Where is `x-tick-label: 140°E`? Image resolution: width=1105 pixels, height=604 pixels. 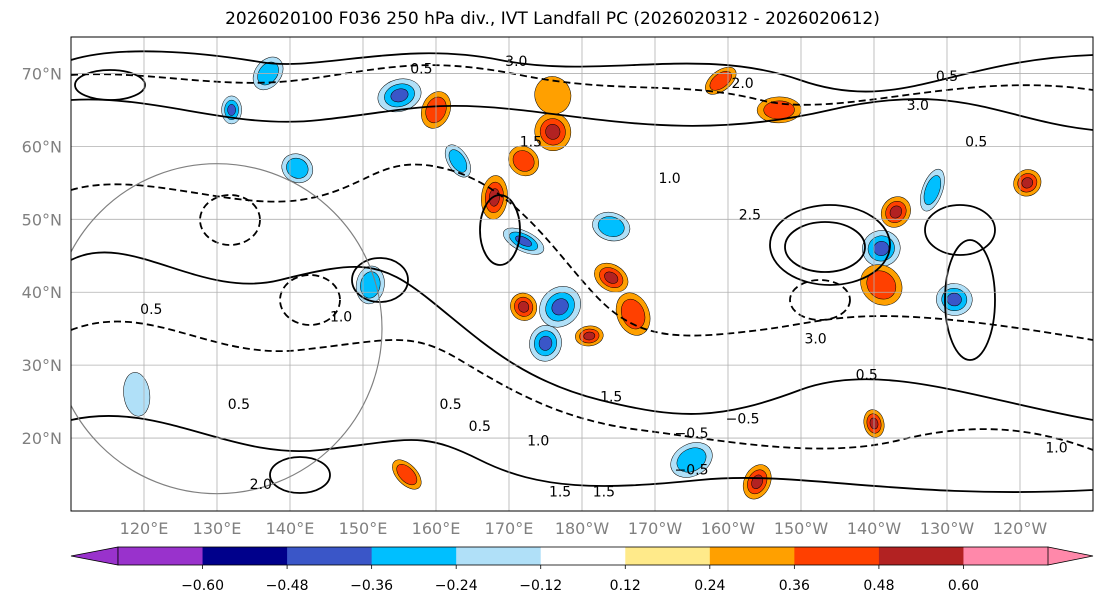
x-tick-label: 140°E is located at coordinates (290, 528).